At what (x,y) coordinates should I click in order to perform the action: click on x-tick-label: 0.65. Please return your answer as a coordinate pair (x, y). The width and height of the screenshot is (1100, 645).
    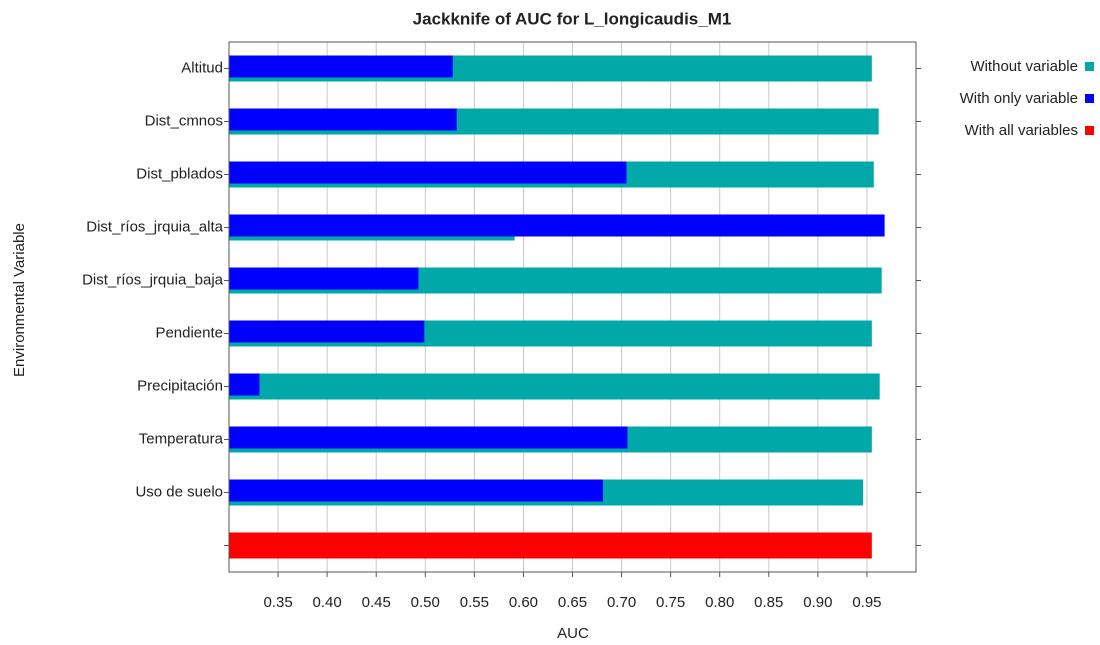
    Looking at the image, I should click on (572, 602).